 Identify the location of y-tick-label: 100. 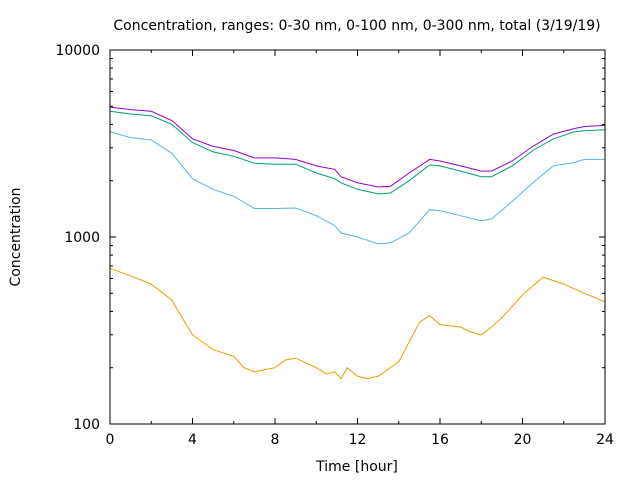
(86, 425).